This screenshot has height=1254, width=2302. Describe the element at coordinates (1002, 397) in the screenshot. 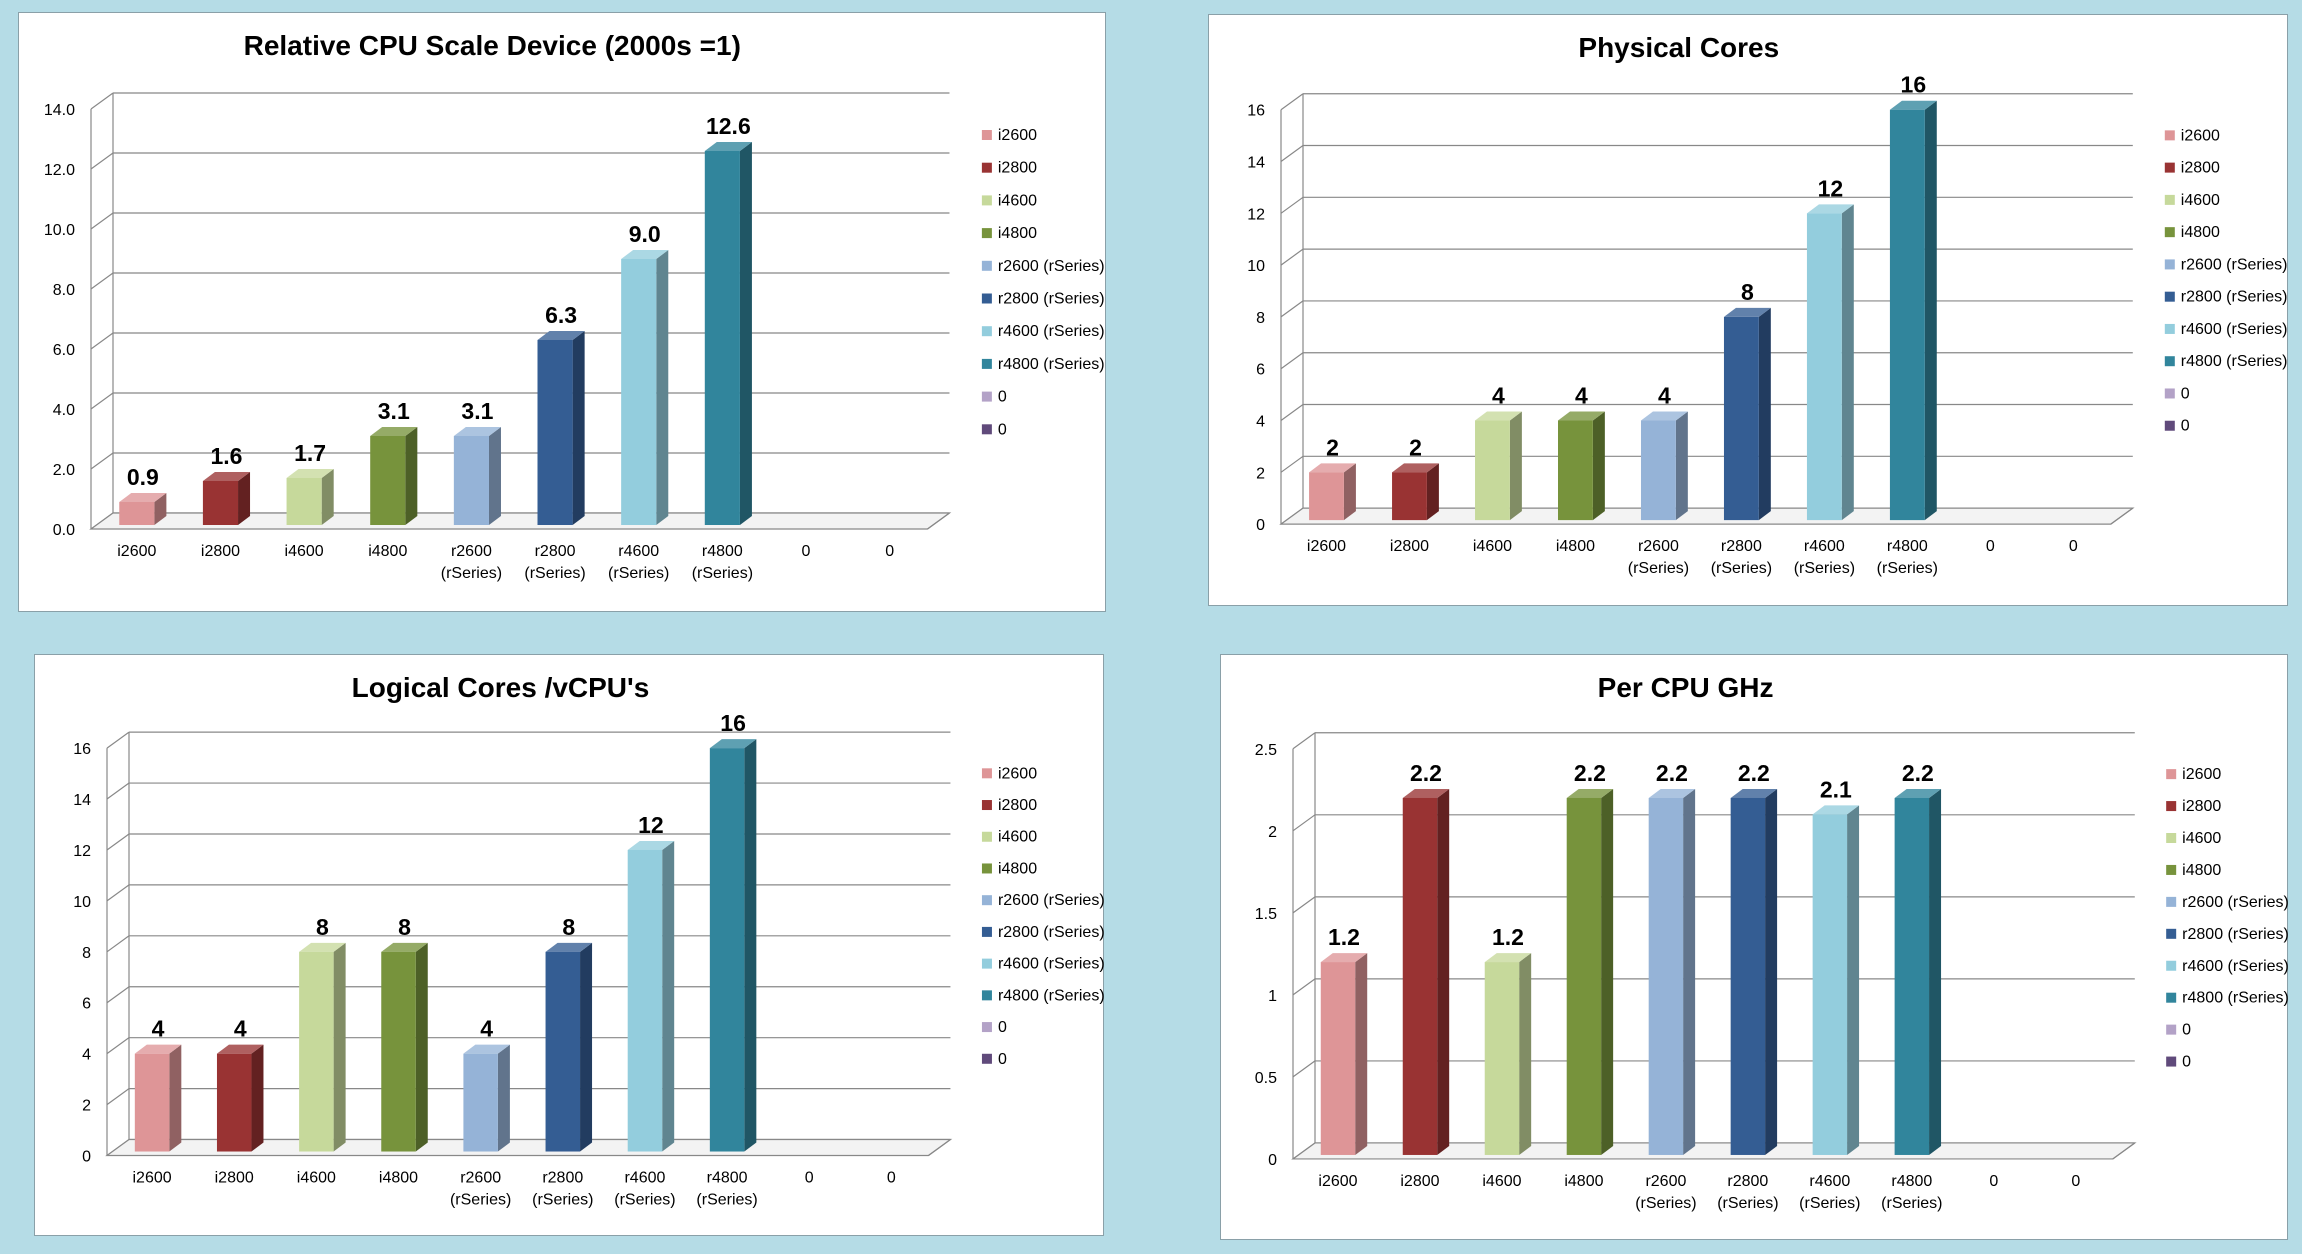

I see `legend-label: 0` at that location.